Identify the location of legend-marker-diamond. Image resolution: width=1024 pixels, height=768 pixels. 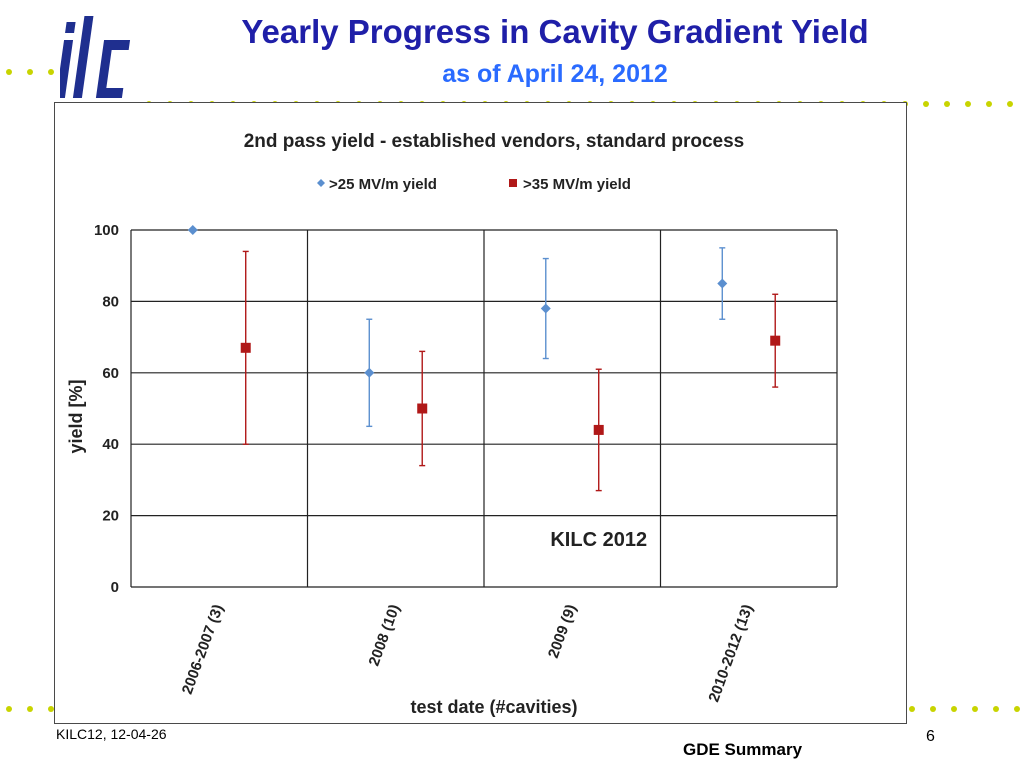
(321, 183).